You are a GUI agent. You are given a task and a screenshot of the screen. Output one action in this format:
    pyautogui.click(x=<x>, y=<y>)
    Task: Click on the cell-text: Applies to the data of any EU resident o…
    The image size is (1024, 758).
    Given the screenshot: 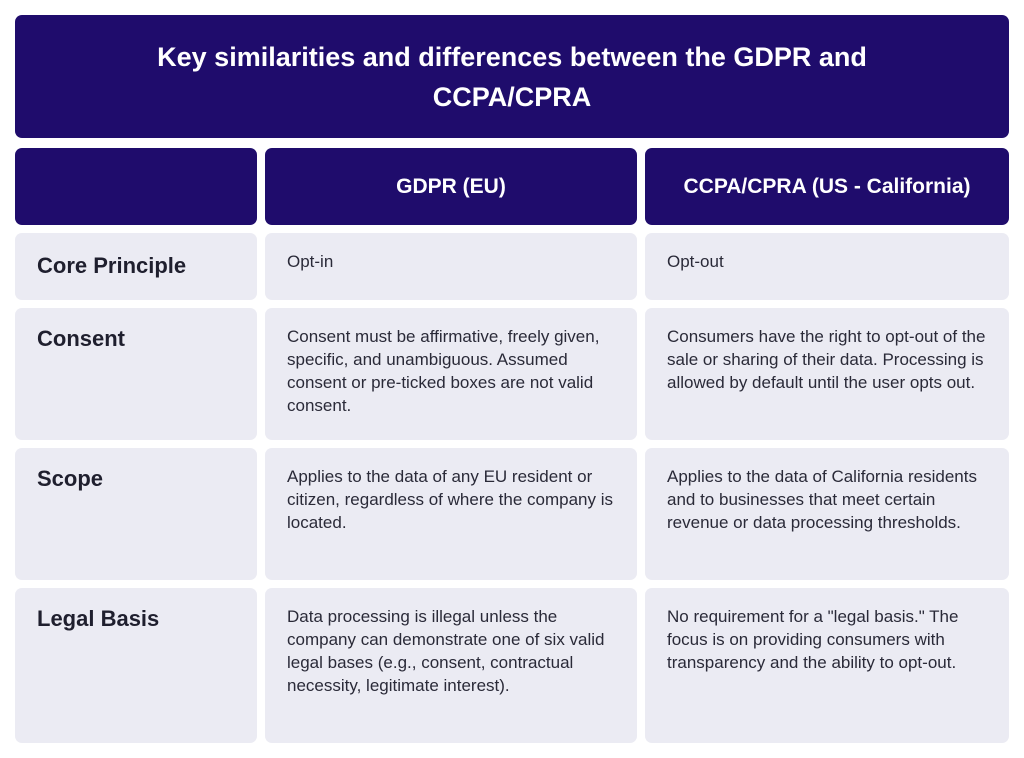 What is the action you would take?
    pyautogui.click(x=451, y=514)
    